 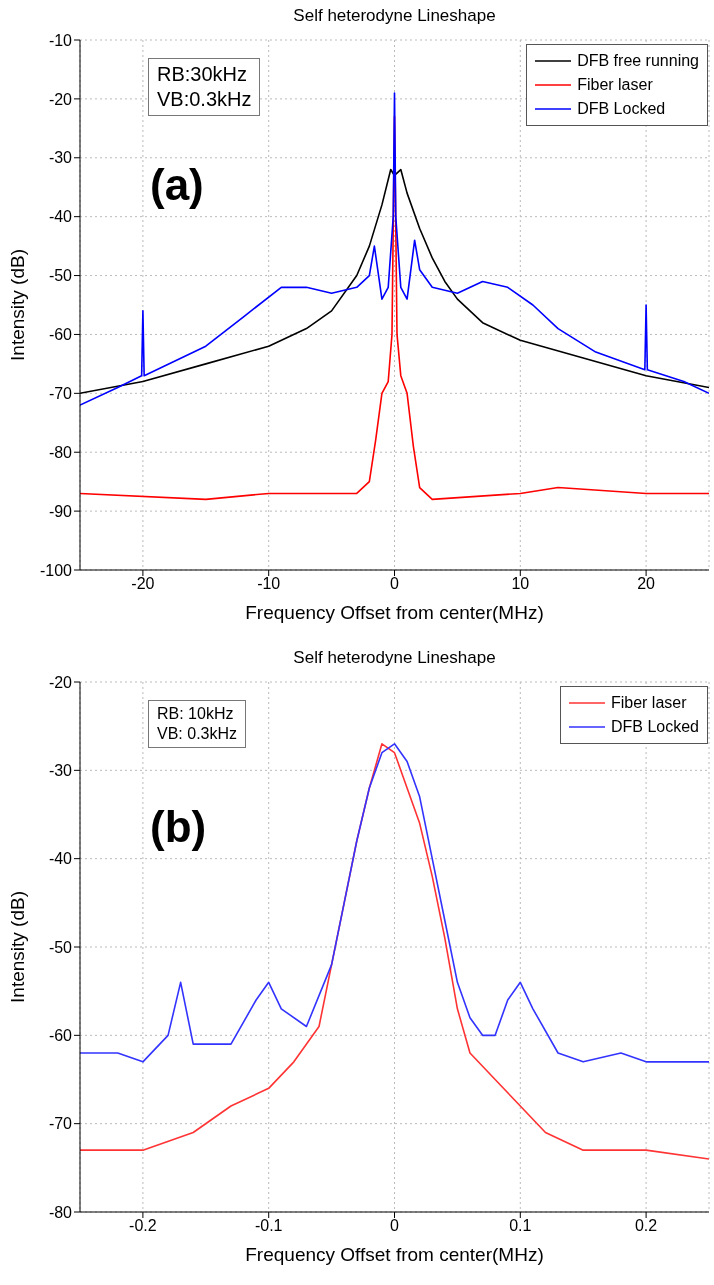 What do you see at coordinates (638, 61) in the screenshot?
I see `legend-label: DFB free running` at bounding box center [638, 61].